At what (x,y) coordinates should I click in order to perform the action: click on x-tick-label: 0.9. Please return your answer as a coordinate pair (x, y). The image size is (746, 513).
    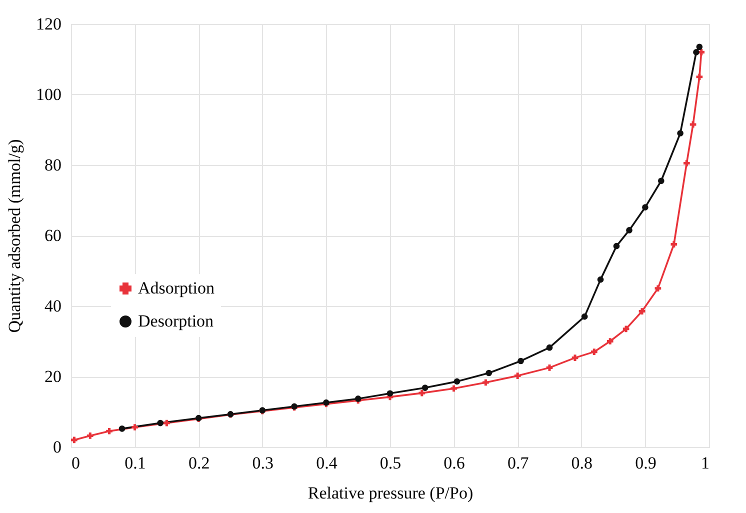
    Looking at the image, I should click on (645, 463).